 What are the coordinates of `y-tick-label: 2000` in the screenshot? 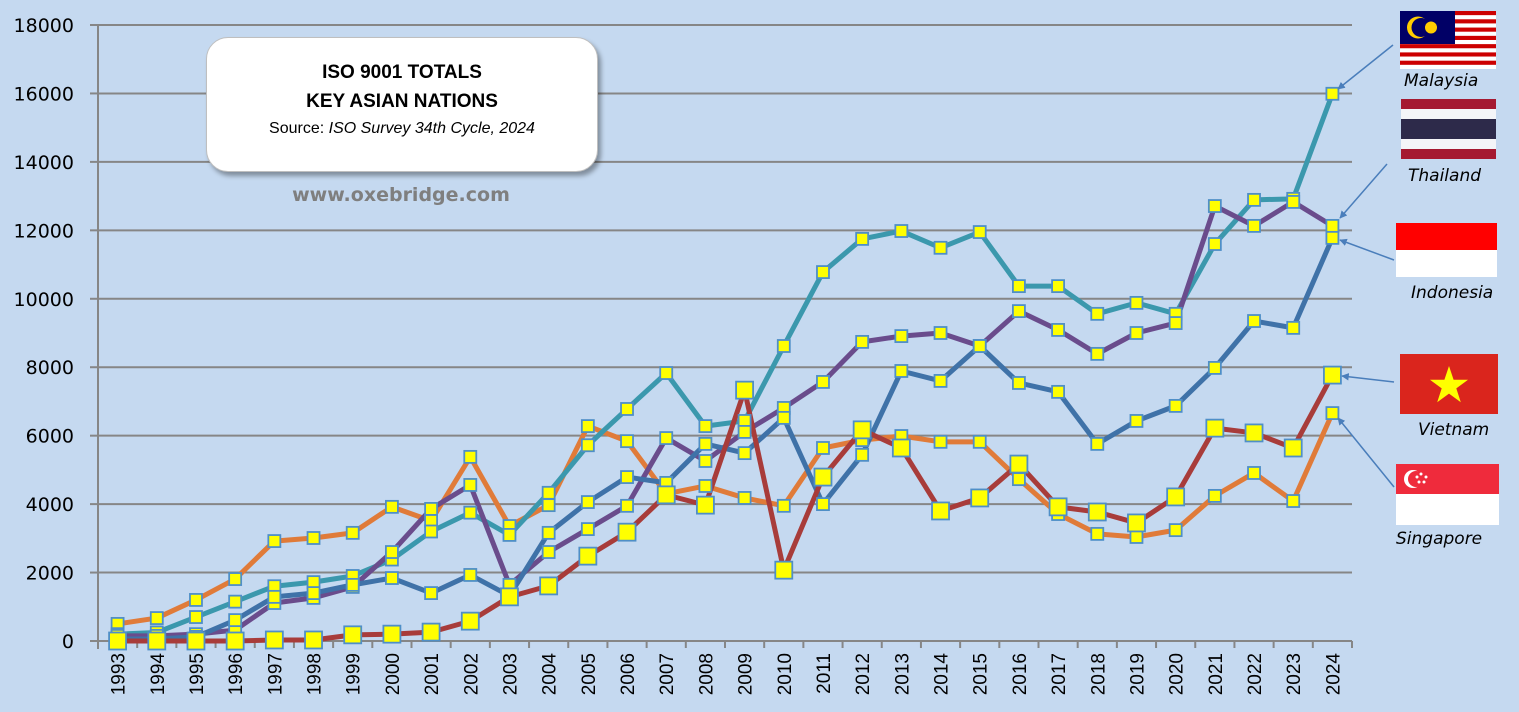 It's located at (50, 574).